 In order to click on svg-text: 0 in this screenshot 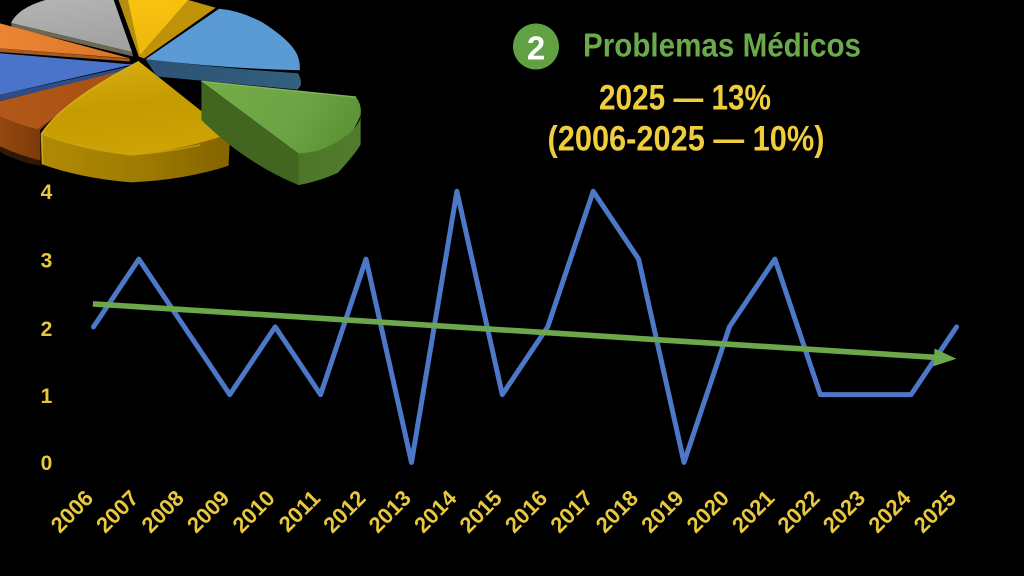, I will do `click(47, 463)`.